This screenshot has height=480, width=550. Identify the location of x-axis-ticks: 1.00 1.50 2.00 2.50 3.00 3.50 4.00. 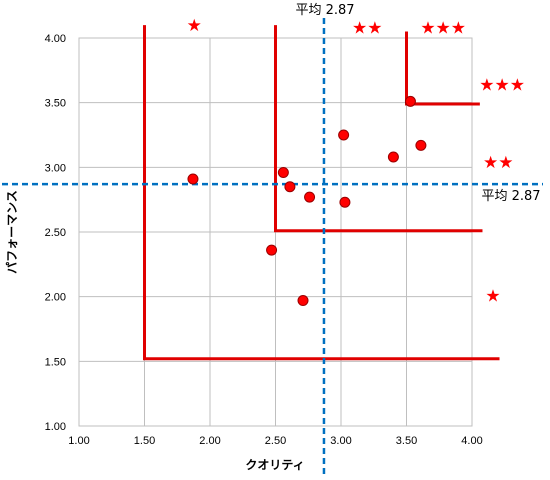
(275, 441).